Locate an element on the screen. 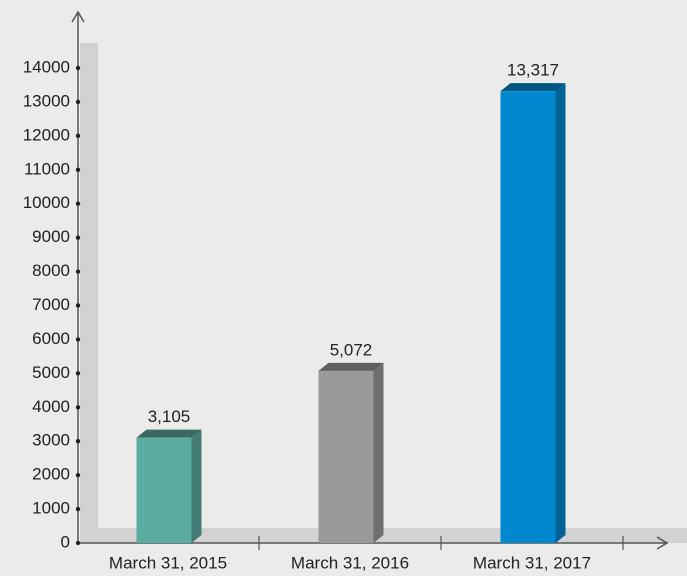 This screenshot has width=687, height=576. y-tick-label: 1000 is located at coordinates (51, 508).